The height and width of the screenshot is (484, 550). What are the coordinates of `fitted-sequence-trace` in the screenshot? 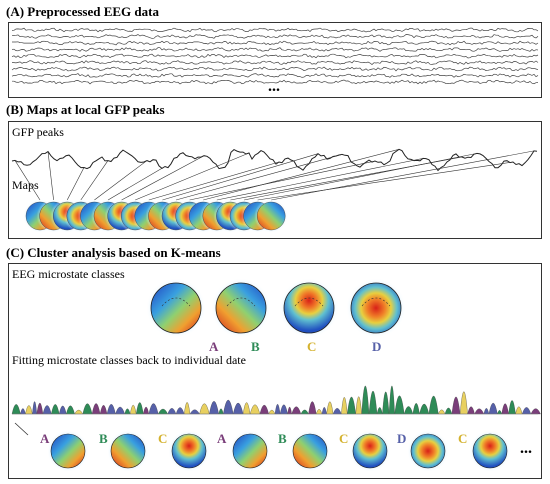 It's located at (276, 411).